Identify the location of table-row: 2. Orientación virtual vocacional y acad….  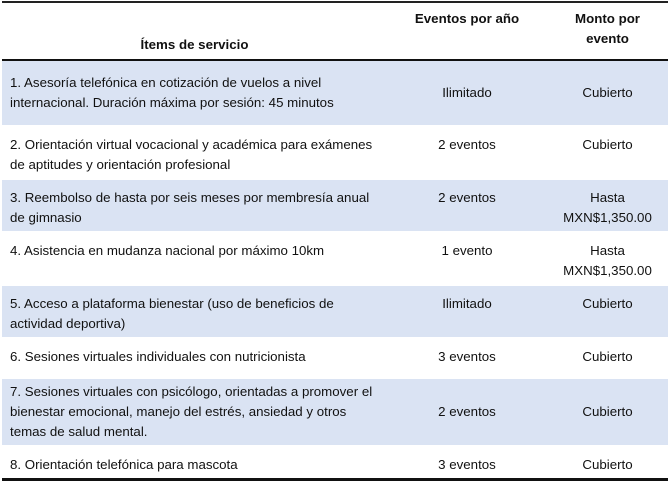
(335, 153).